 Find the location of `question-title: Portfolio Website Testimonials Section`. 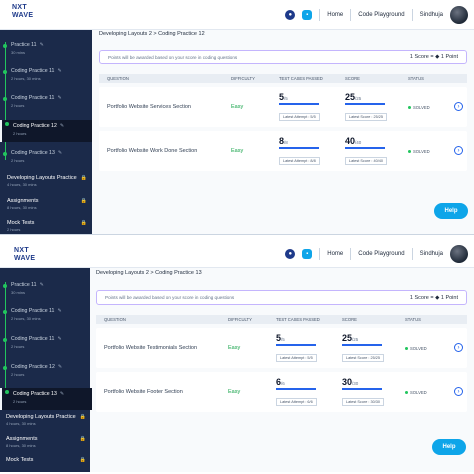

question-title: Portfolio Website Testimonials Section is located at coordinates (151, 348).